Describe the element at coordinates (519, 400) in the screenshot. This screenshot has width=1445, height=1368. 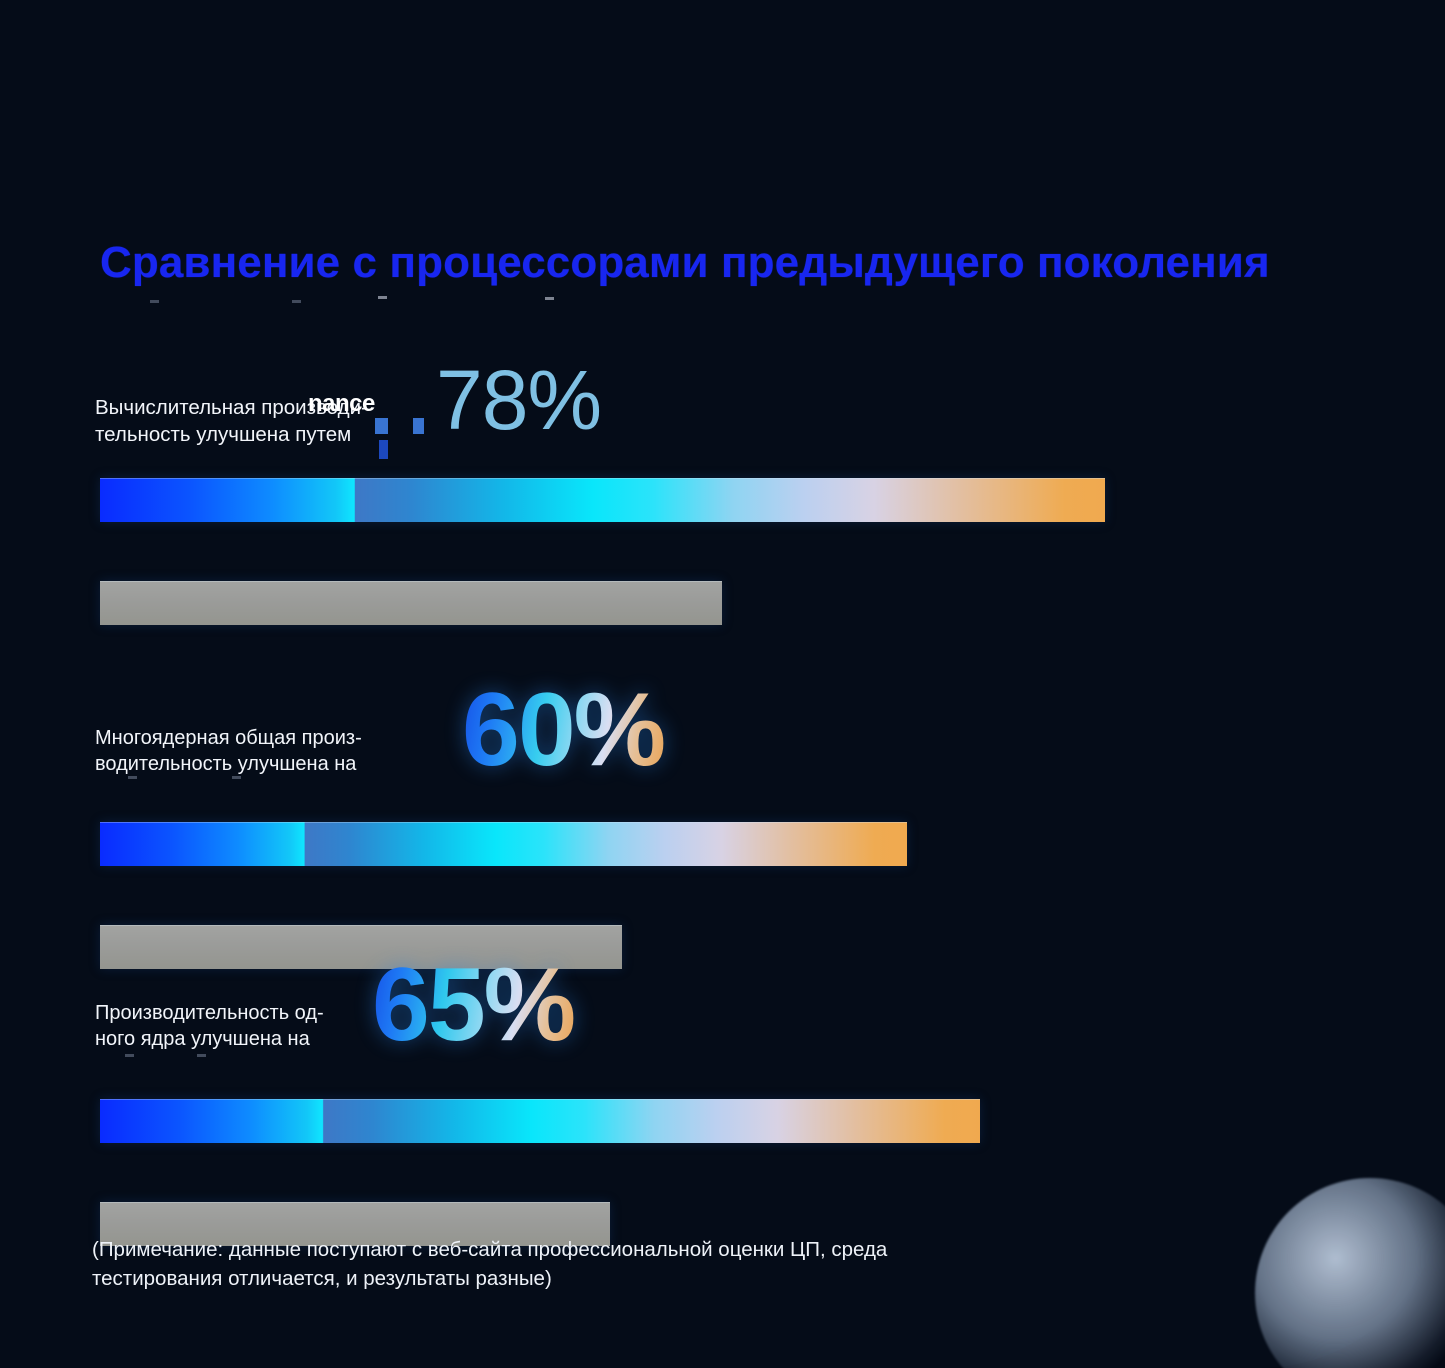
I see `metric-value-78: 78%` at that location.